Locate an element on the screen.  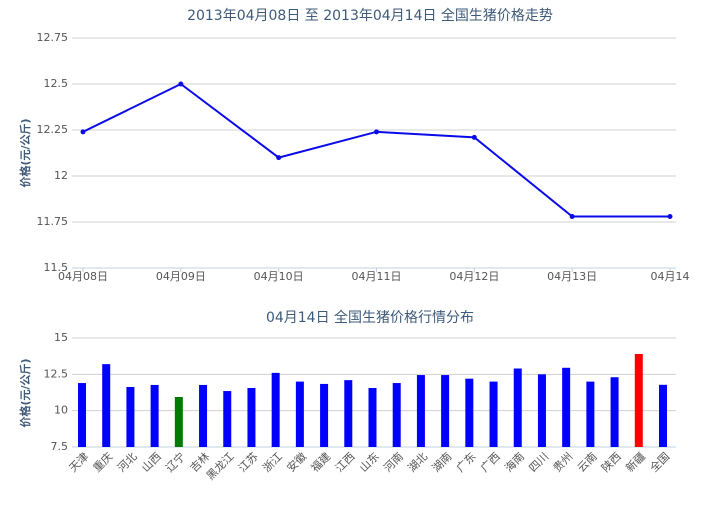
x-tick-label: 04月13日 is located at coordinates (572, 276).